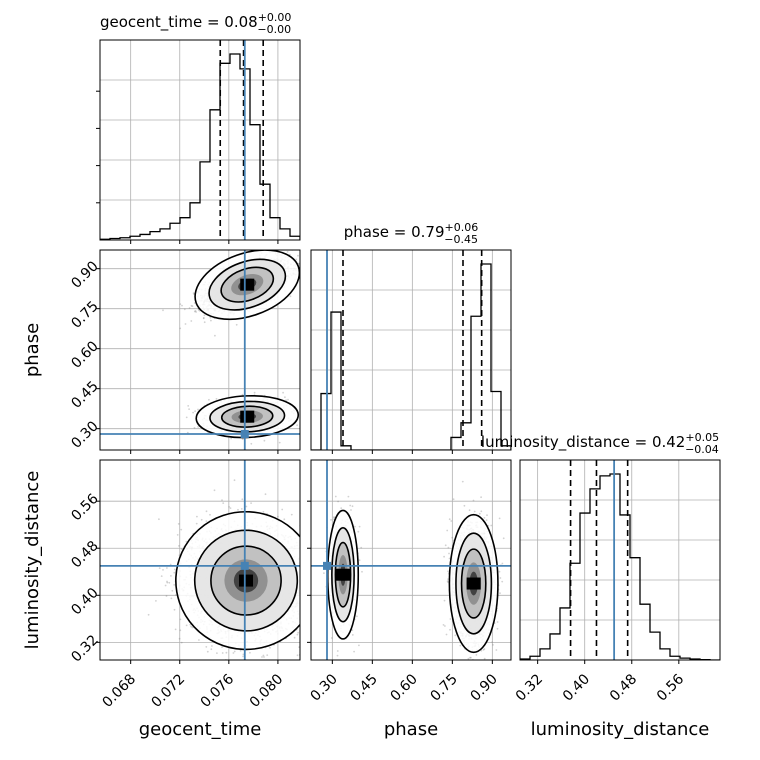  I want to click on truth-marker, so click(244, 434).